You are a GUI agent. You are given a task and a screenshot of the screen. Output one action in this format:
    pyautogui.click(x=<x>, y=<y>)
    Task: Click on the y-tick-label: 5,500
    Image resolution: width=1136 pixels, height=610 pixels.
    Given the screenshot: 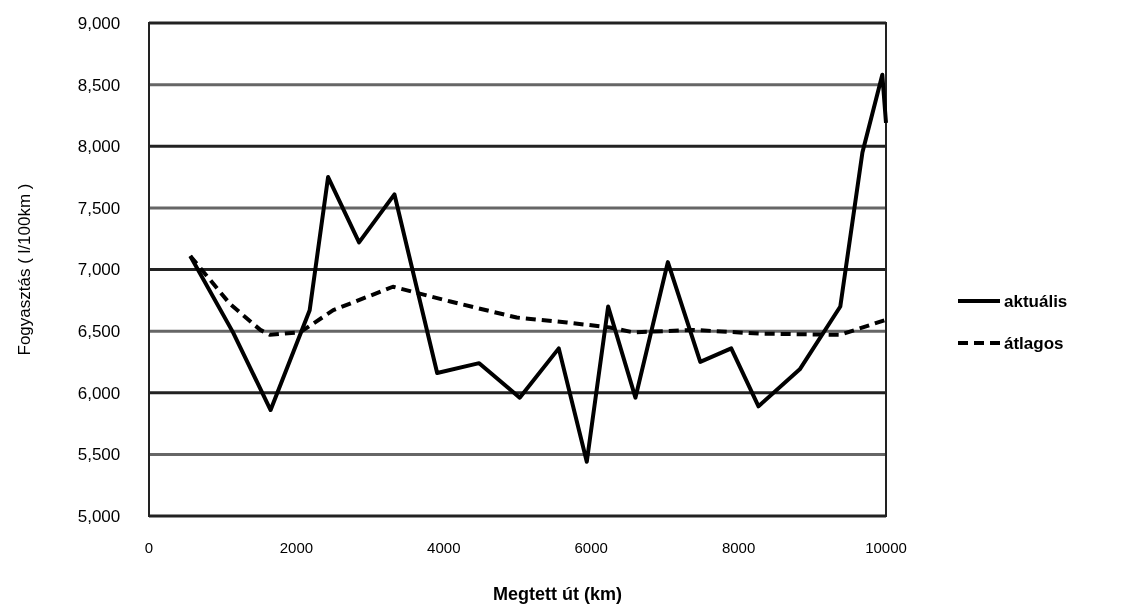 What is the action you would take?
    pyautogui.click(x=99, y=455)
    